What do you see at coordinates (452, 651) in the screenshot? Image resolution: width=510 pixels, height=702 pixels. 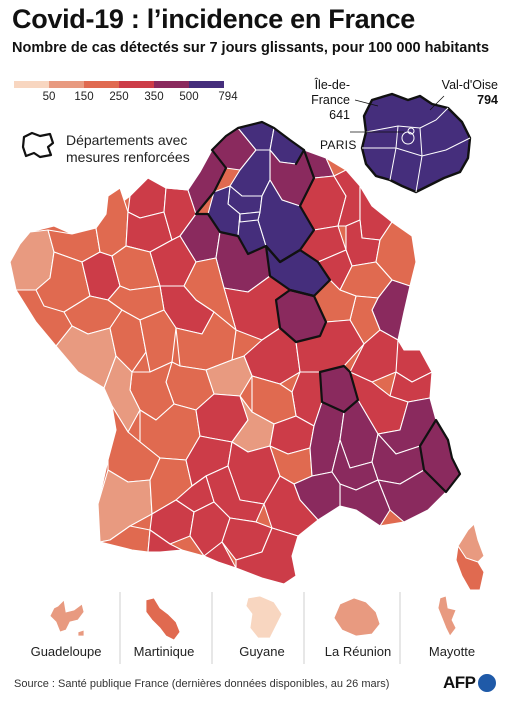 I see `caption-mayotte: Mayotte` at bounding box center [452, 651].